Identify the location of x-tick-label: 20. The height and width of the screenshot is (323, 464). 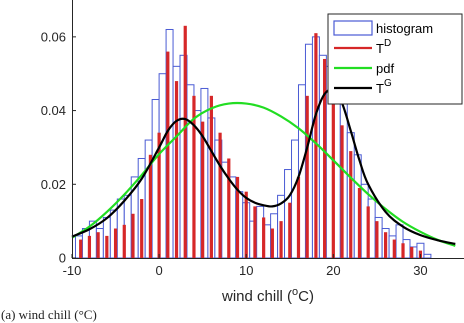
(333, 270).